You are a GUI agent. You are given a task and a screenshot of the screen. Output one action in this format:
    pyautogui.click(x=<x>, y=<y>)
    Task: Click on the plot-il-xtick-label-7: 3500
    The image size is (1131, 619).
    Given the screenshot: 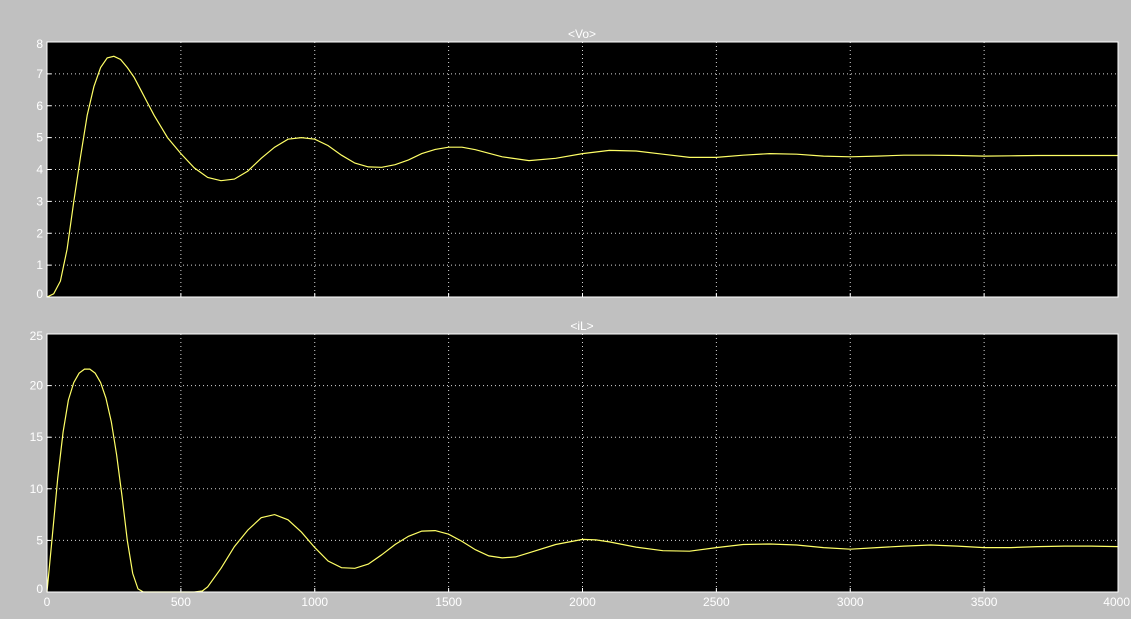 What is the action you would take?
    pyautogui.click(x=984, y=602)
    